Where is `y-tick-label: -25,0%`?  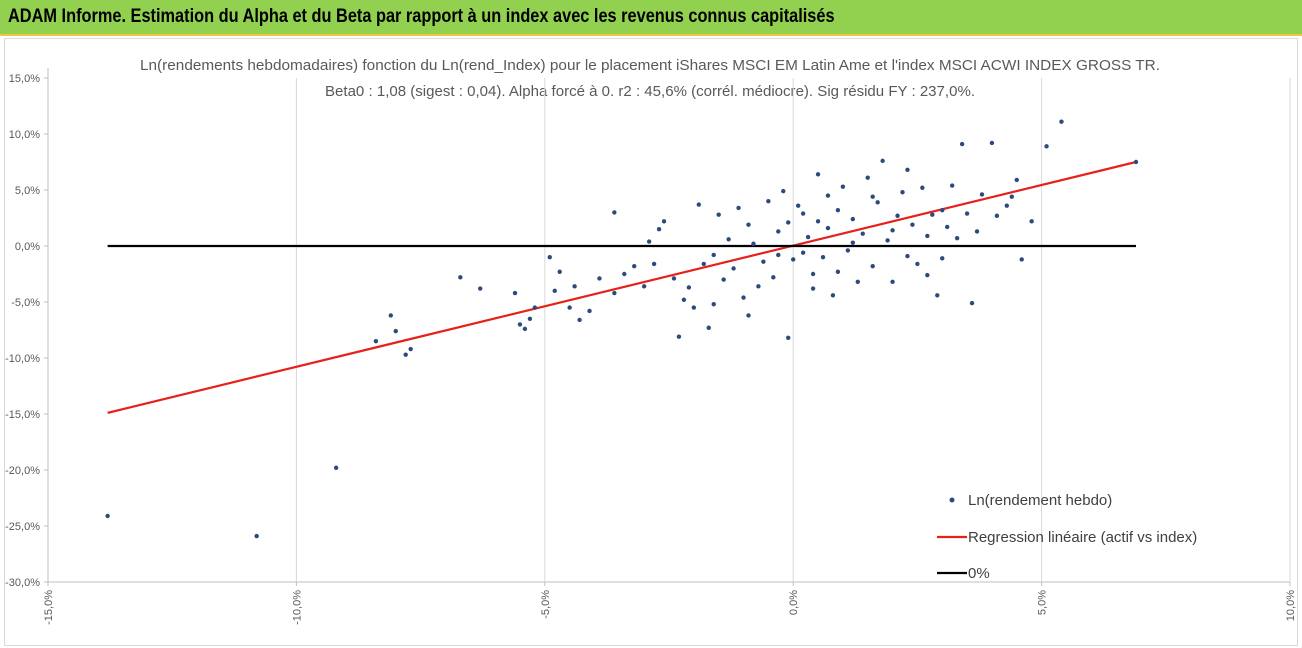 y-tick-label: -25,0% is located at coordinates (22, 527).